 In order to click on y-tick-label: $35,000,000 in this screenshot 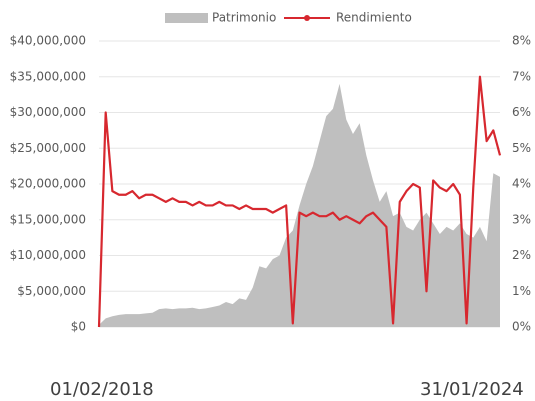, I will do `click(48, 76)`.